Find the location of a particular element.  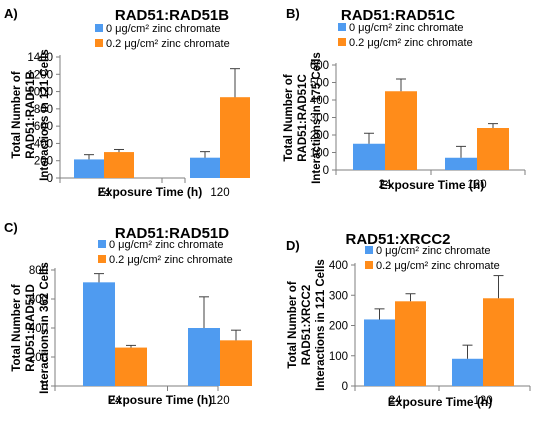

y-axis-label: Interactions in 362 Cells is located at coordinates (45, 328).